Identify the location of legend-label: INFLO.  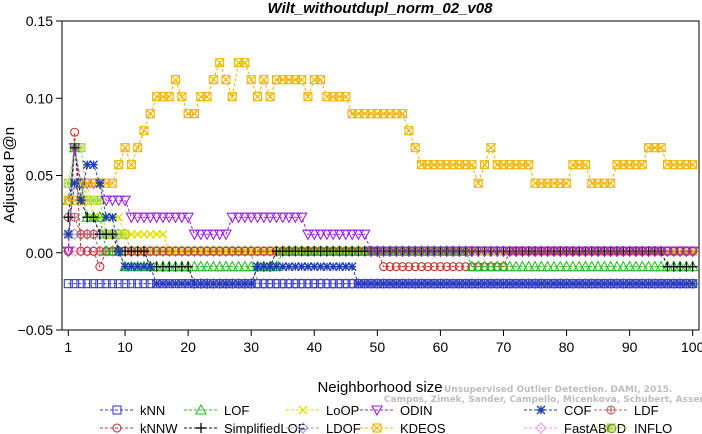
(653, 427).